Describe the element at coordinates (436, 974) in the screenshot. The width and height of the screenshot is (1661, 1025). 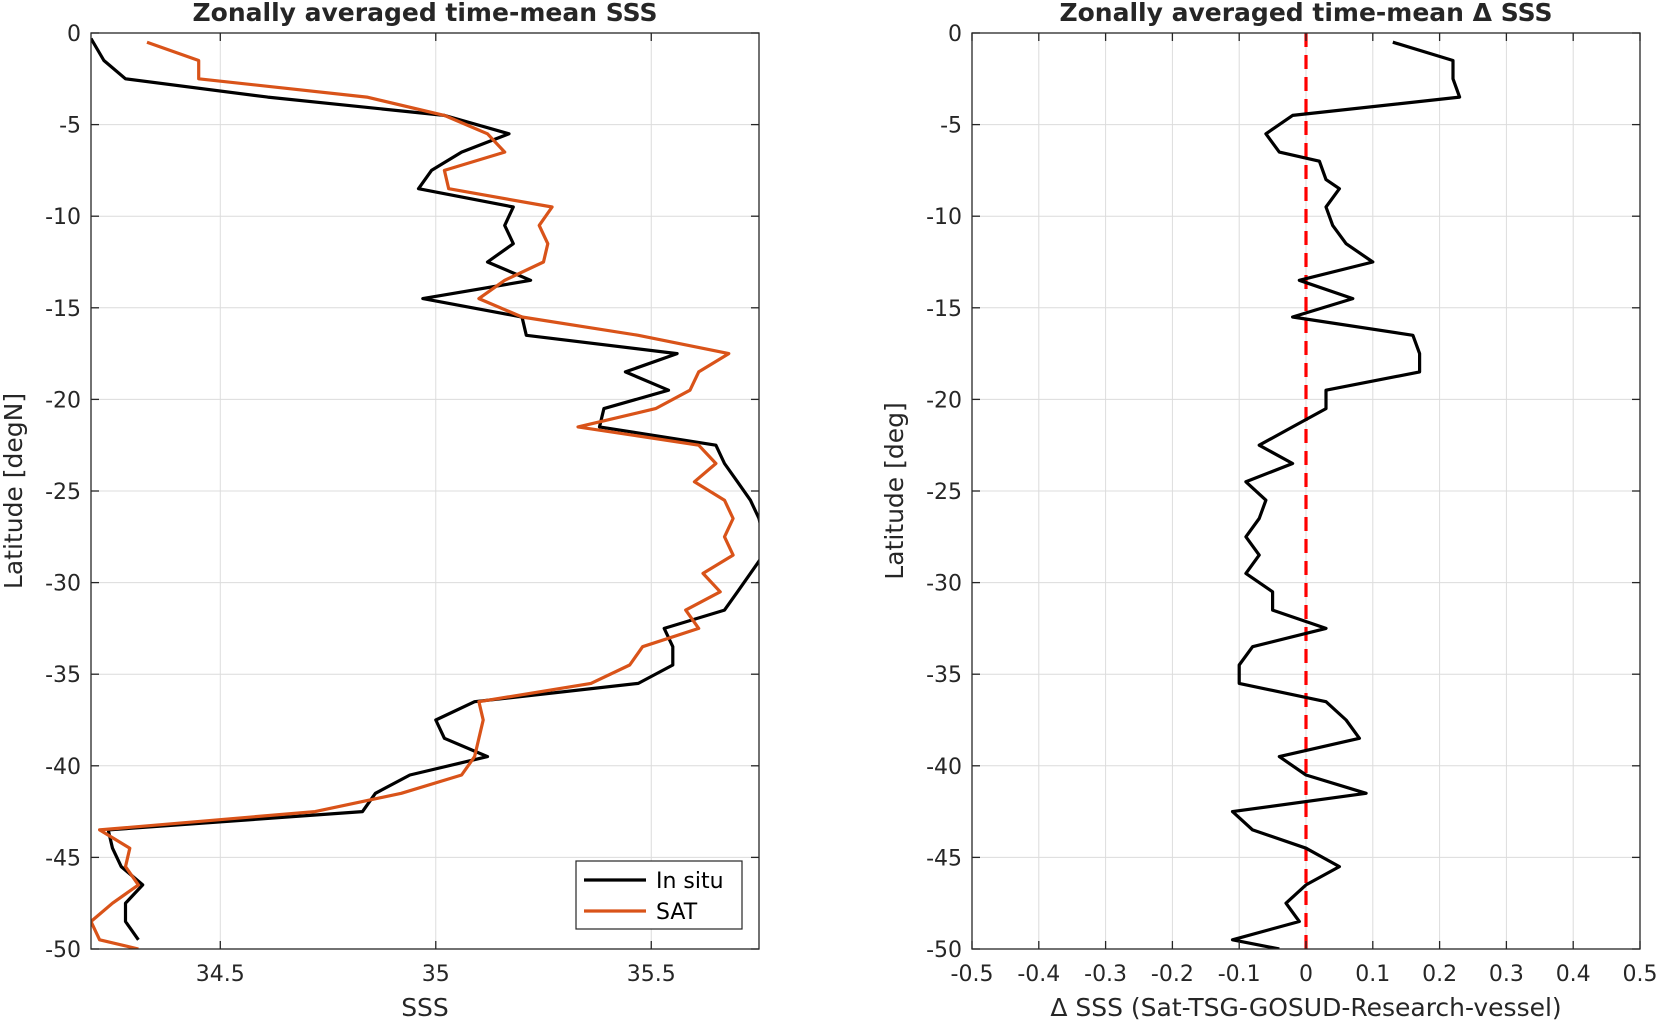
I see `sss-xtick-label: 35` at that location.